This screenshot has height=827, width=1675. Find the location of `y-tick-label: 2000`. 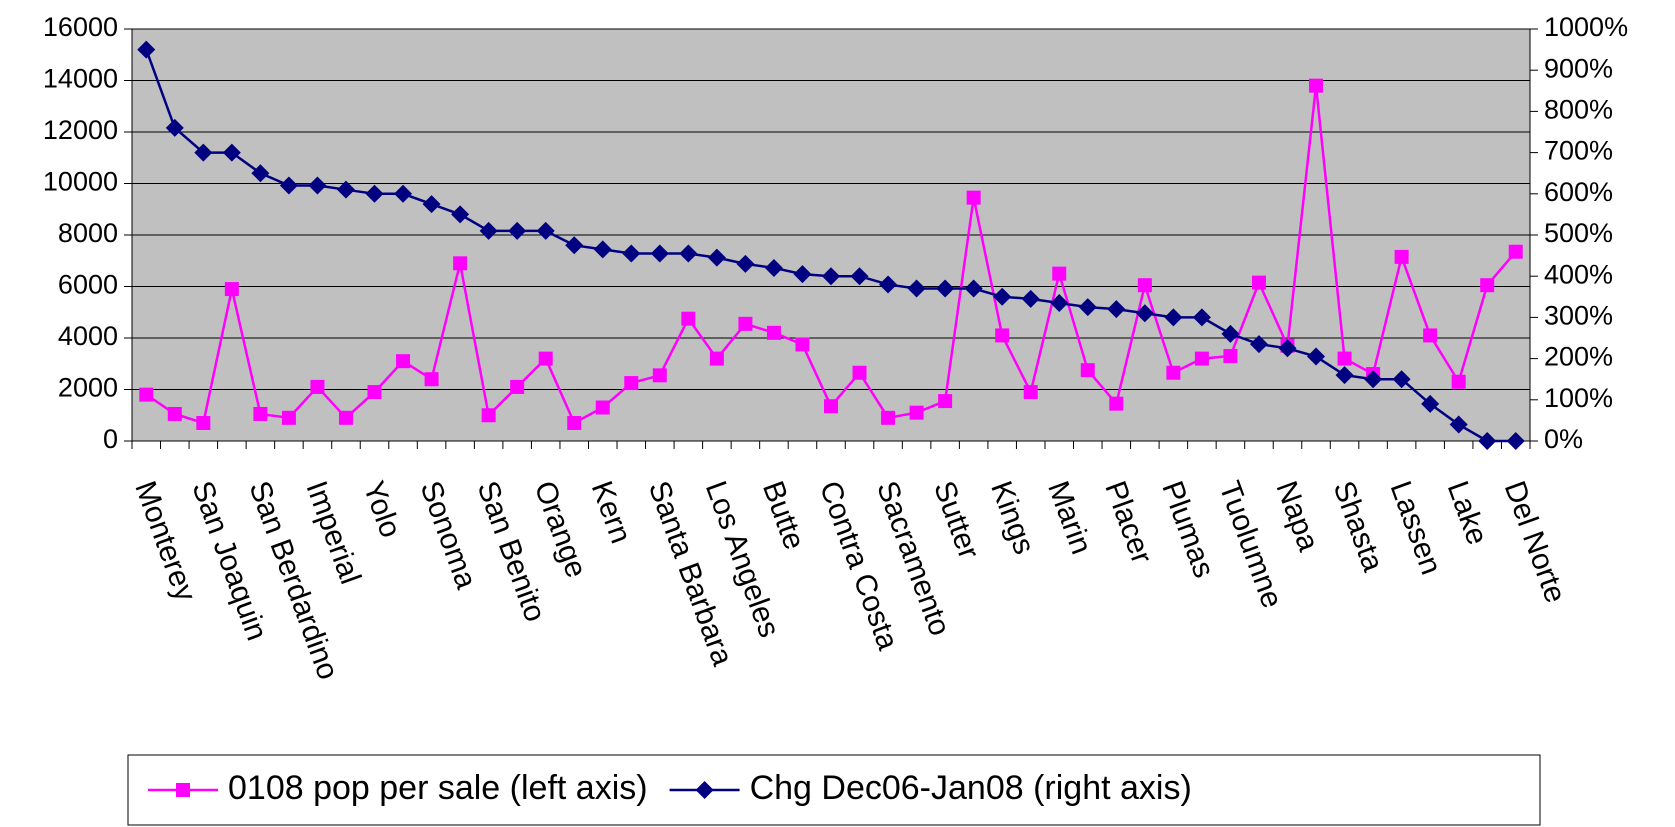

y-tick-label: 2000 is located at coordinates (88, 388).